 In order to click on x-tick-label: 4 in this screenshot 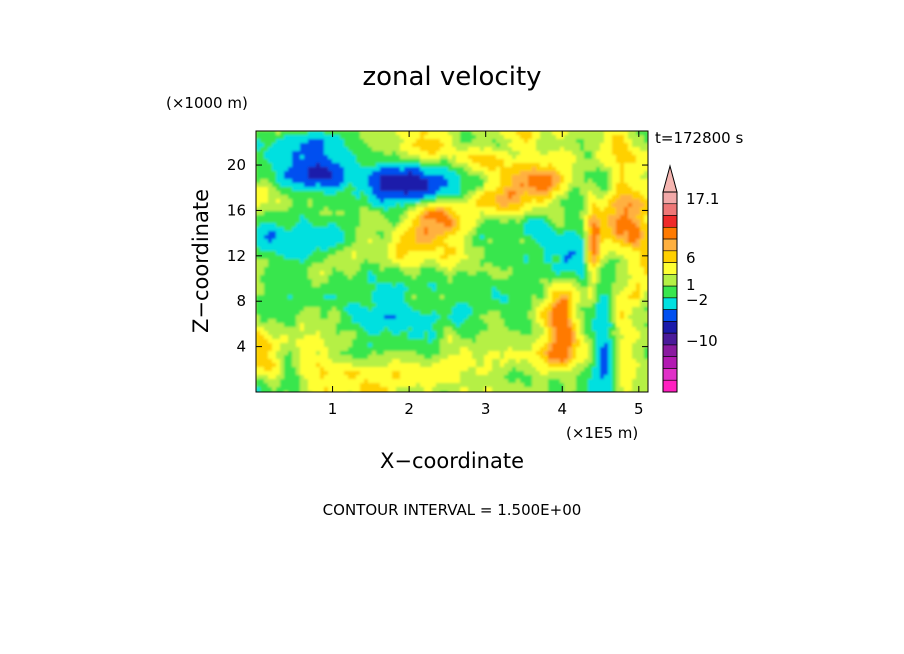, I will do `click(562, 409)`.